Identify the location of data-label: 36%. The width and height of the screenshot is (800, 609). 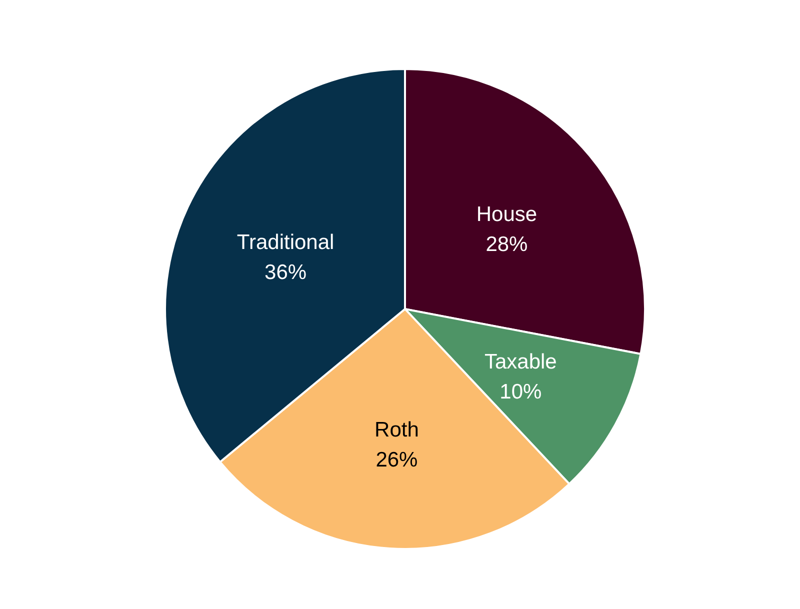
(285, 272).